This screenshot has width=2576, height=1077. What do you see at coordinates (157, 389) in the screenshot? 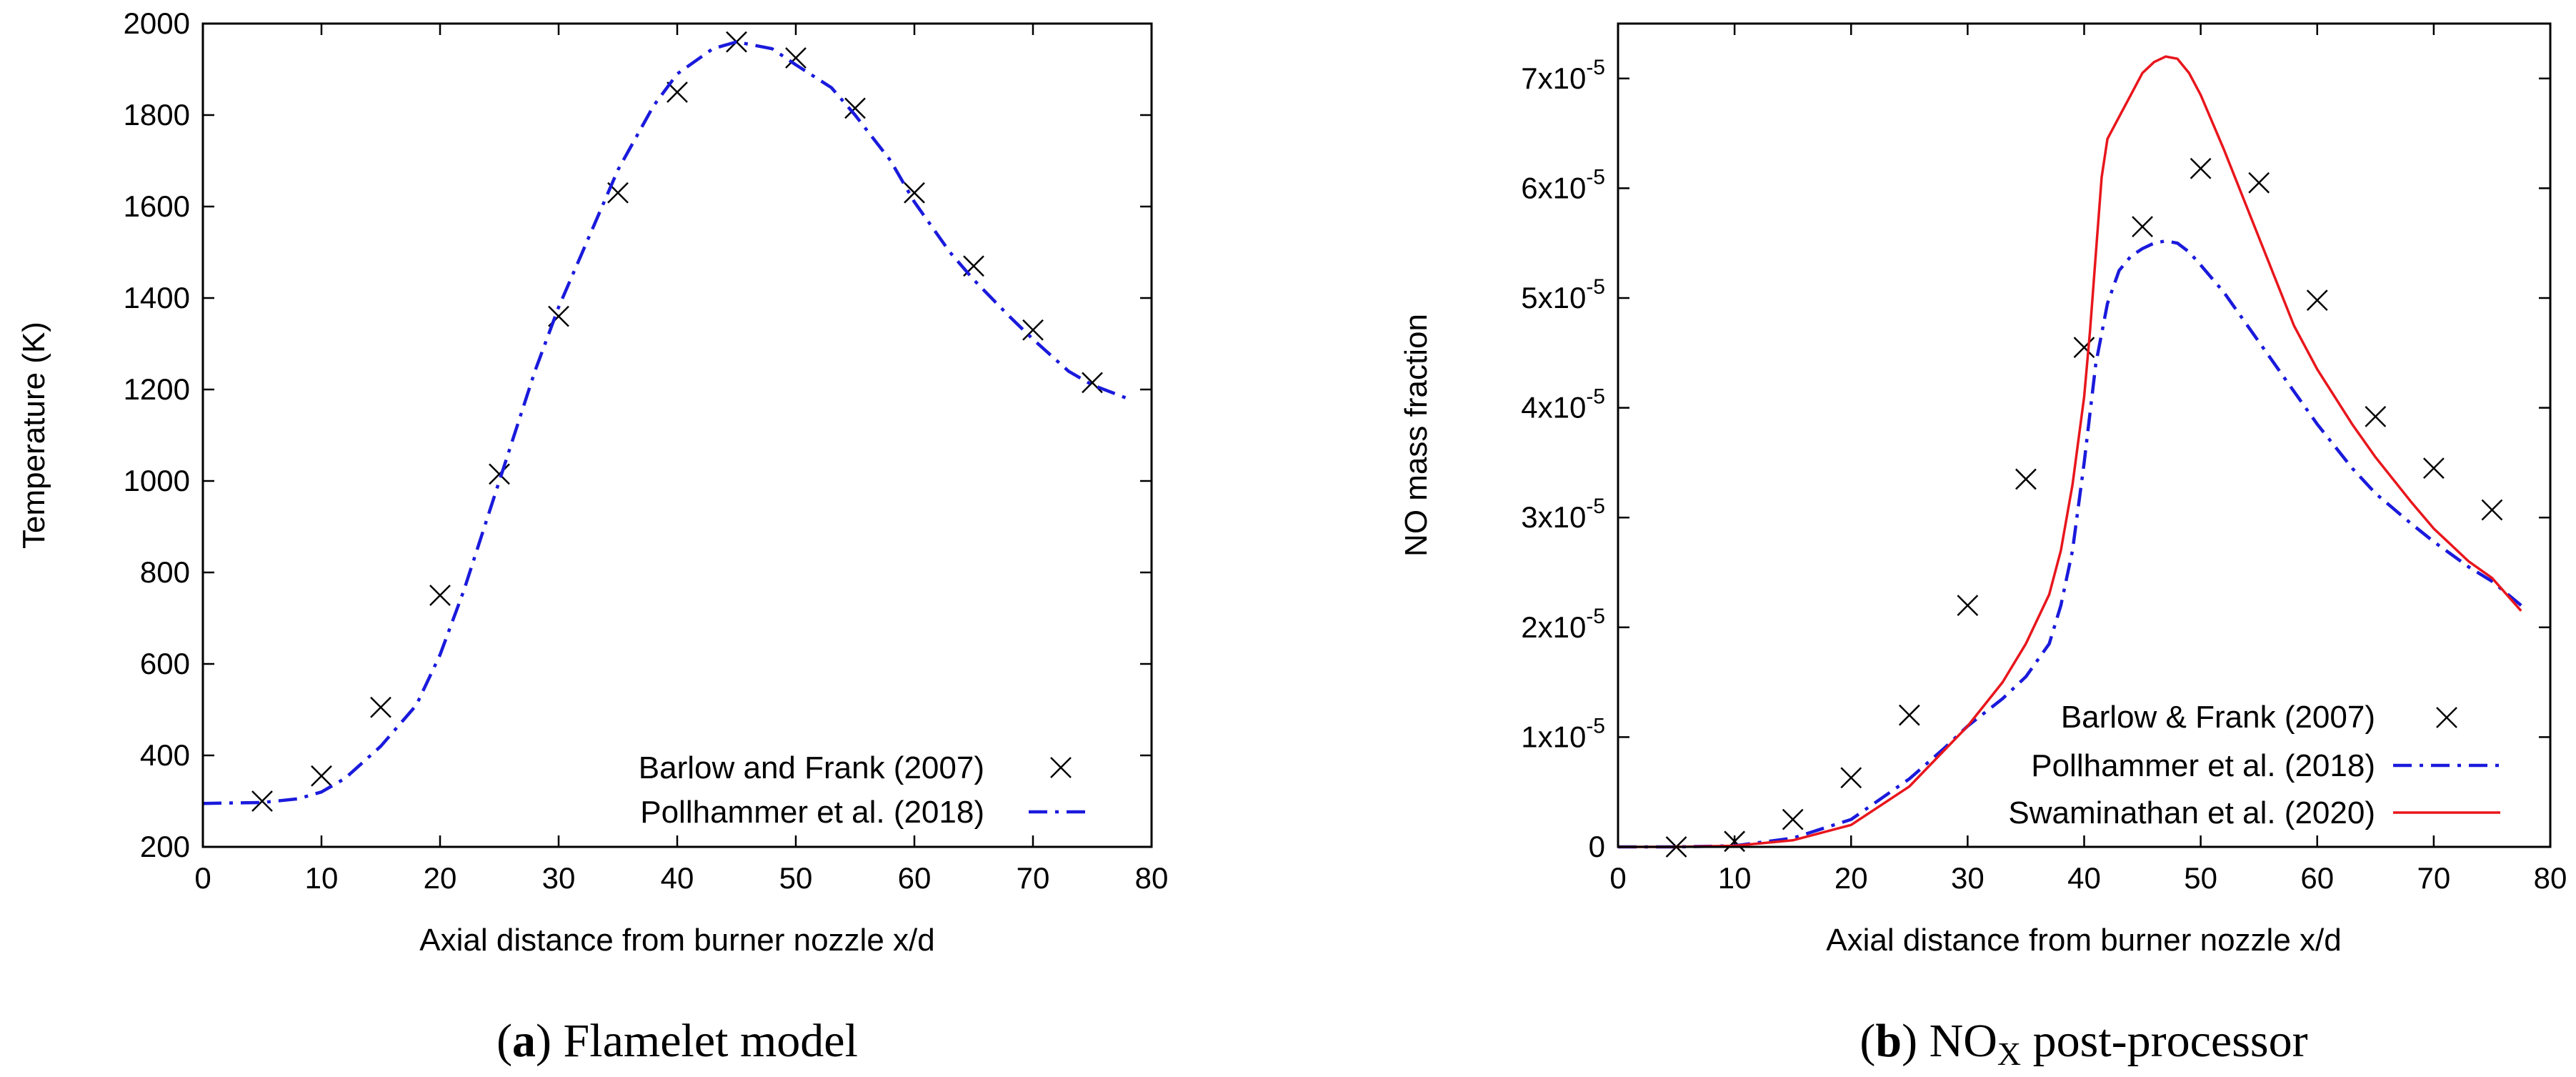
I see `y-tick-label: 1200` at bounding box center [157, 389].